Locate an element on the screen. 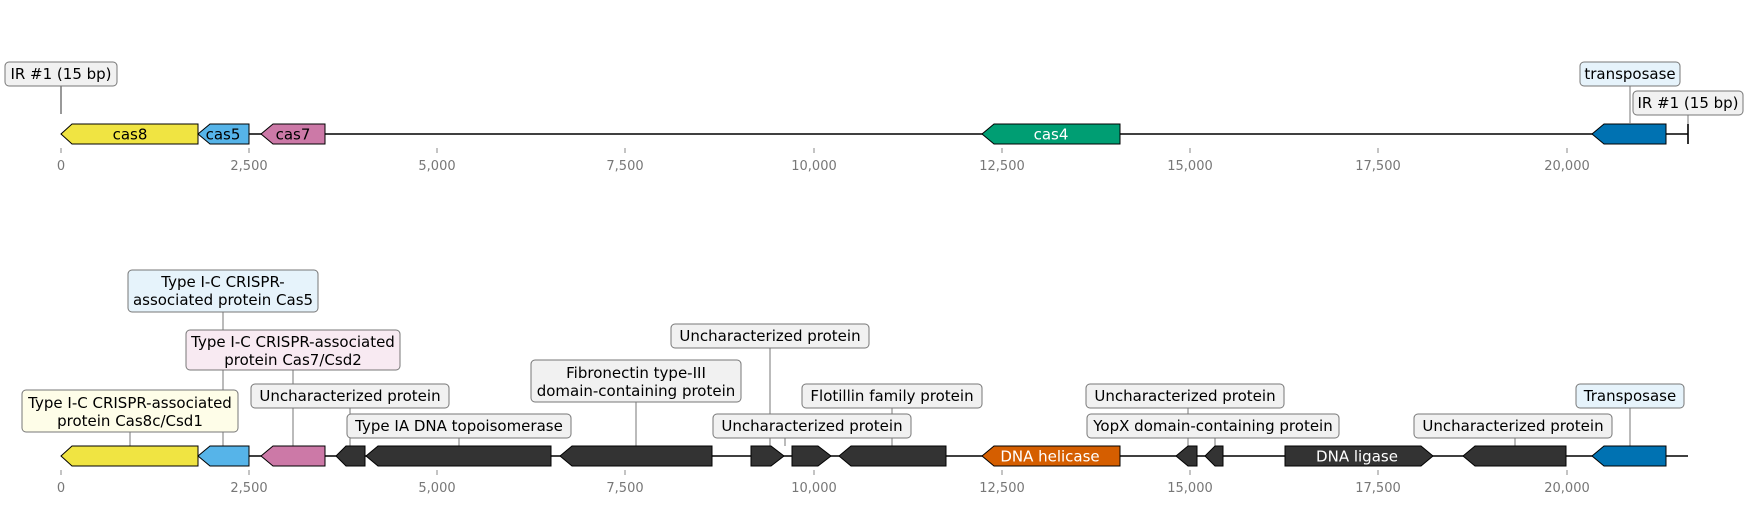  bottom-gene-fibro is located at coordinates (636, 456).